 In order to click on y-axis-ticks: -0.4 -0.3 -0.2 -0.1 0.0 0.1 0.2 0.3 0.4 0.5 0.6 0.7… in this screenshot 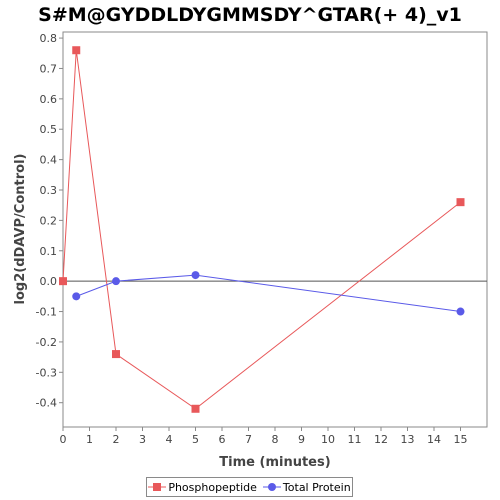, I will do `click(49, 221)`.